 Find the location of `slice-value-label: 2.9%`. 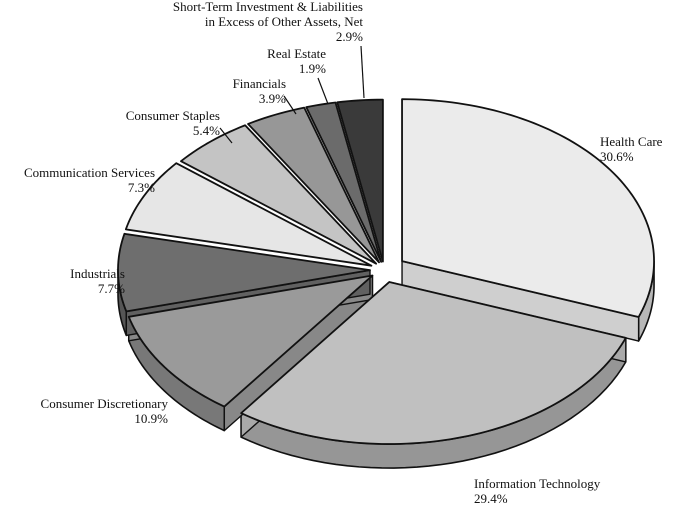

slice-value-label: 2.9% is located at coordinates (349, 36).